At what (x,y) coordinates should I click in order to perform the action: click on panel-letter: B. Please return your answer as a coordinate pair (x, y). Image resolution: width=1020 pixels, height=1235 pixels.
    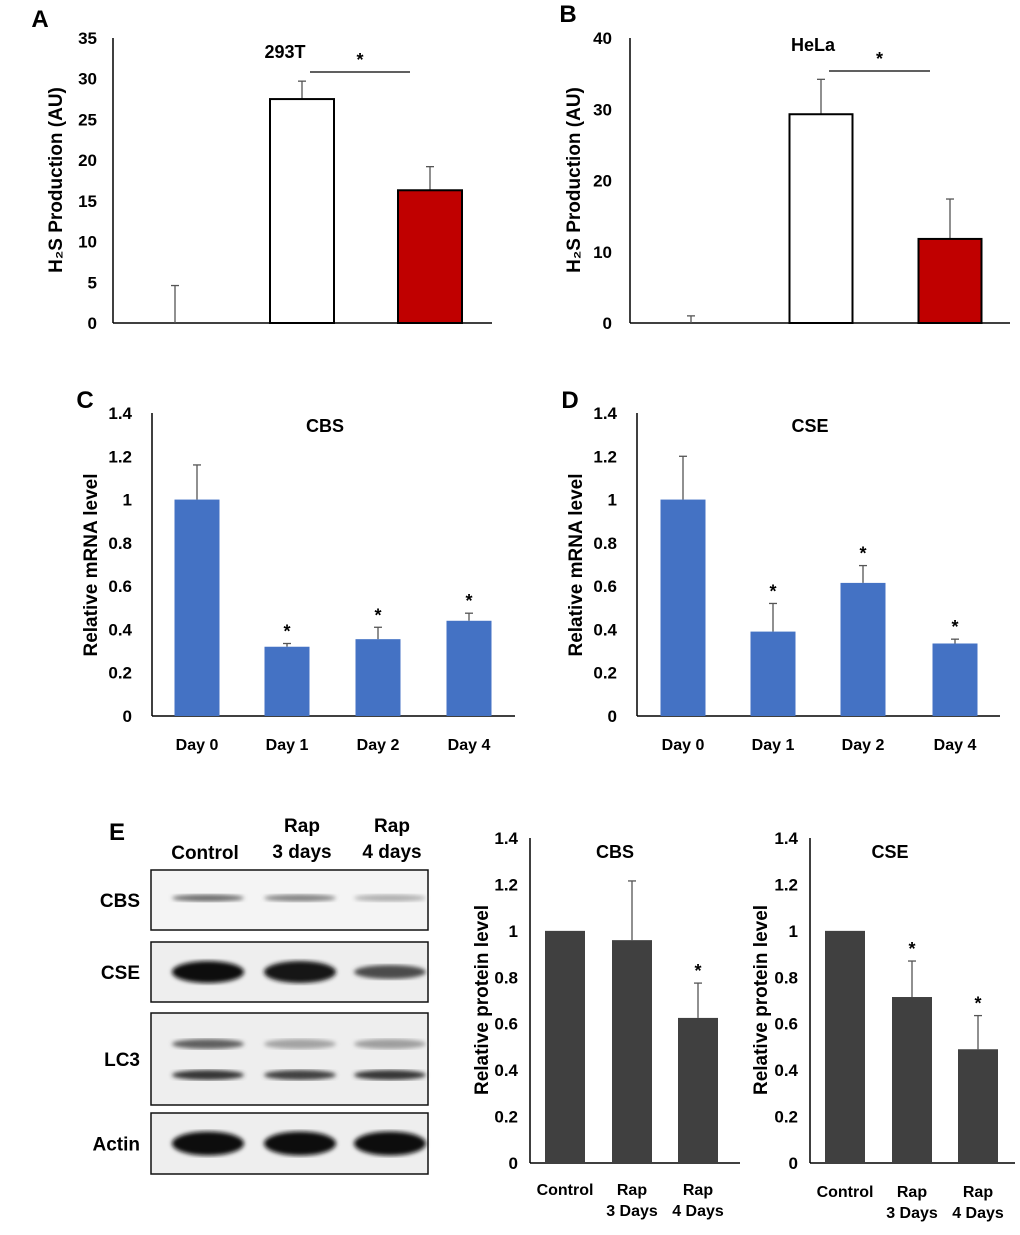
    Looking at the image, I should click on (567, 14).